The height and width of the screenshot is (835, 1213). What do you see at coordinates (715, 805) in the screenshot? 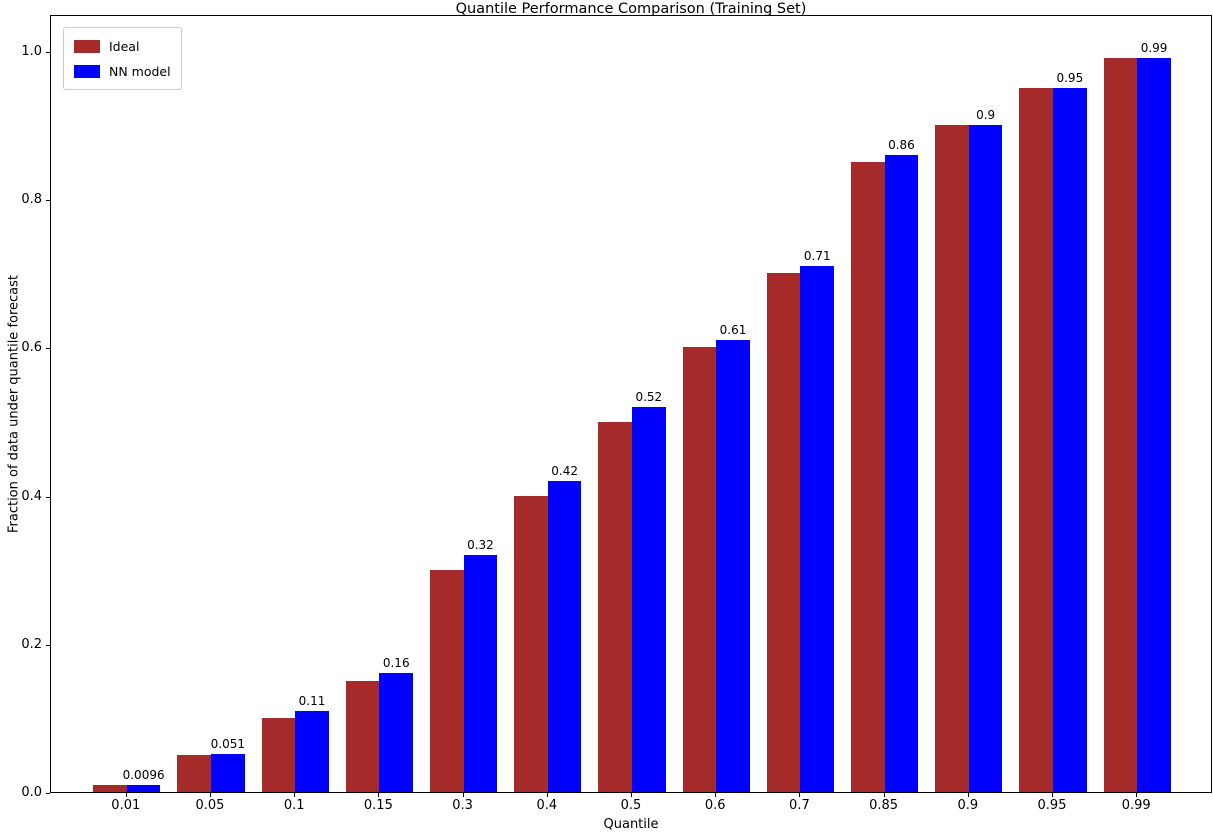
I see `x-tick-label: 0.6` at bounding box center [715, 805].